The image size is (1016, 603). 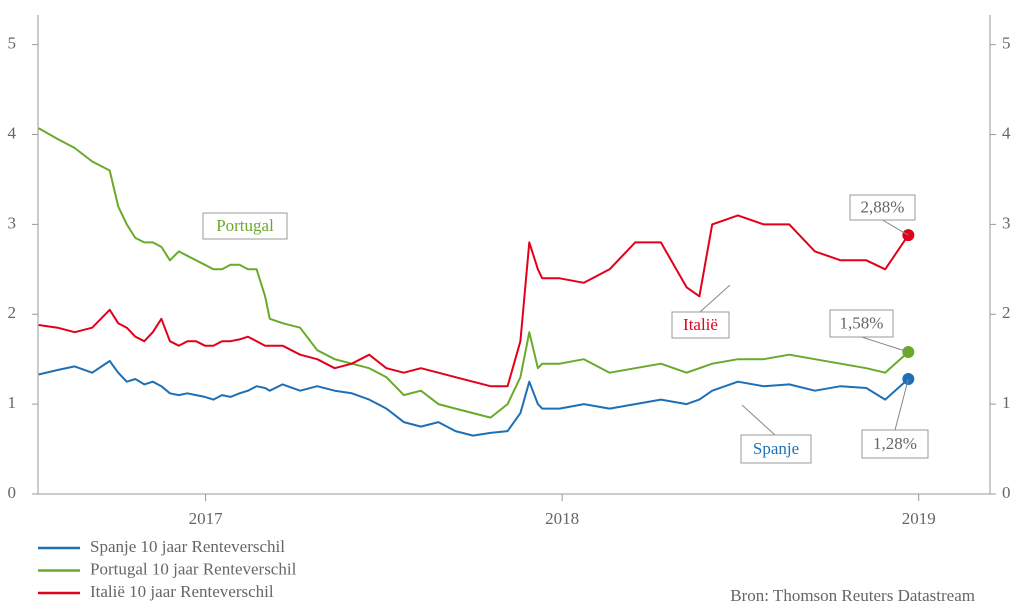 I want to click on annotation: Italië, so click(x=700, y=324).